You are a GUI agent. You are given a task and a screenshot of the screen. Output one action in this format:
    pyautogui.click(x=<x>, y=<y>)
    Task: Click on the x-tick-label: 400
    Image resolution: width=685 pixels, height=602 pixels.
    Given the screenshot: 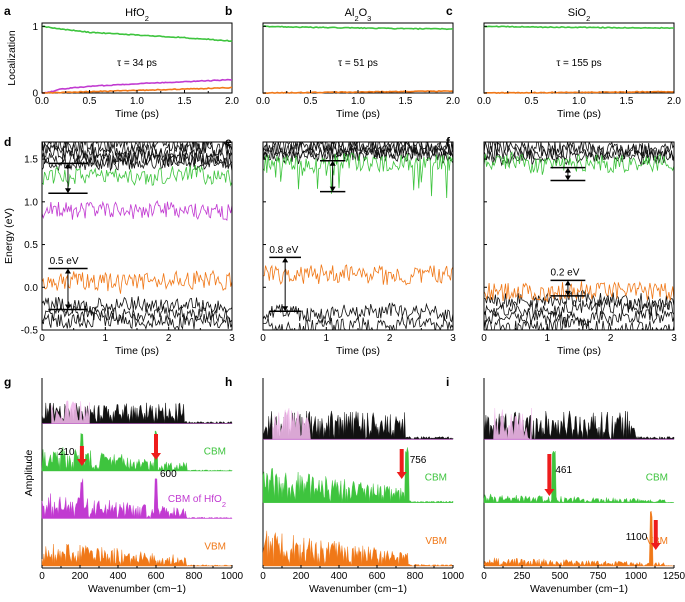 What is the action you would take?
    pyautogui.click(x=339, y=576)
    